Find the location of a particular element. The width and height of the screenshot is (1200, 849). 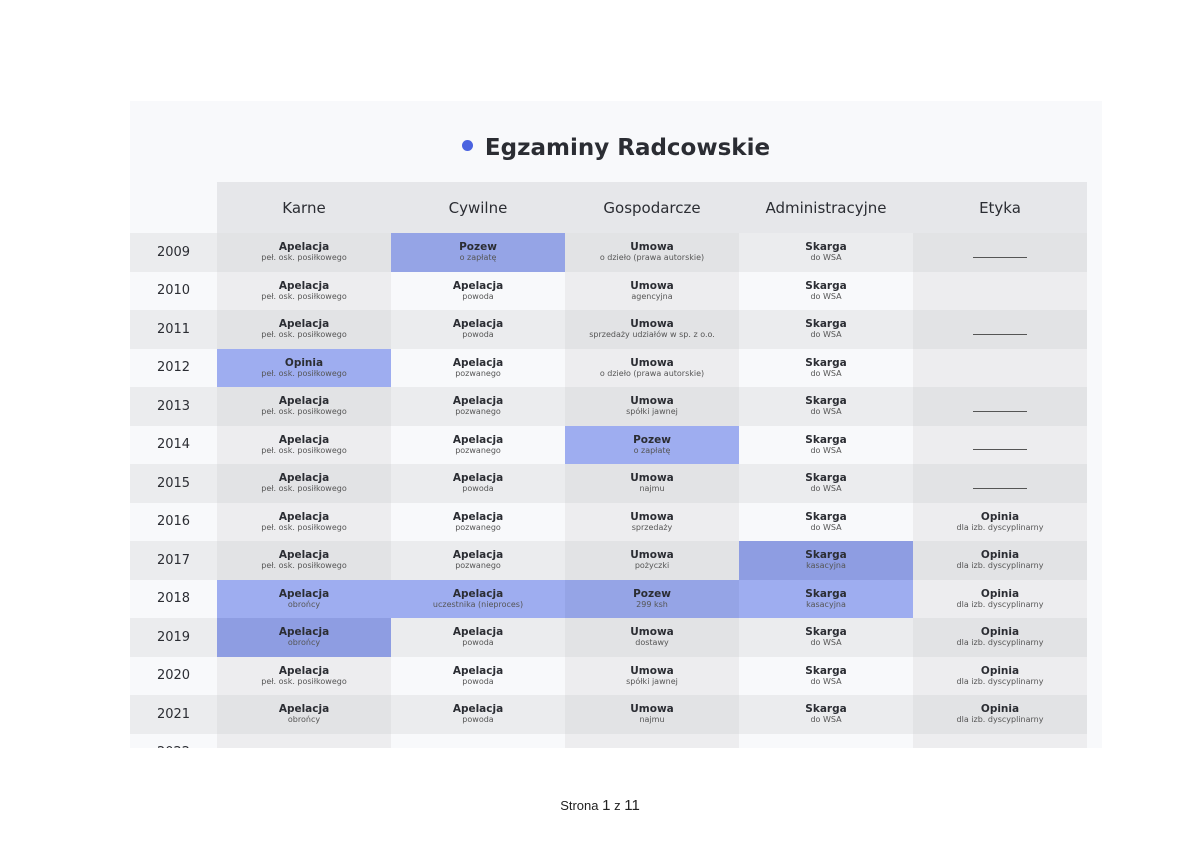

table-cell: Apelacja pozwanego is located at coordinates (478, 521).